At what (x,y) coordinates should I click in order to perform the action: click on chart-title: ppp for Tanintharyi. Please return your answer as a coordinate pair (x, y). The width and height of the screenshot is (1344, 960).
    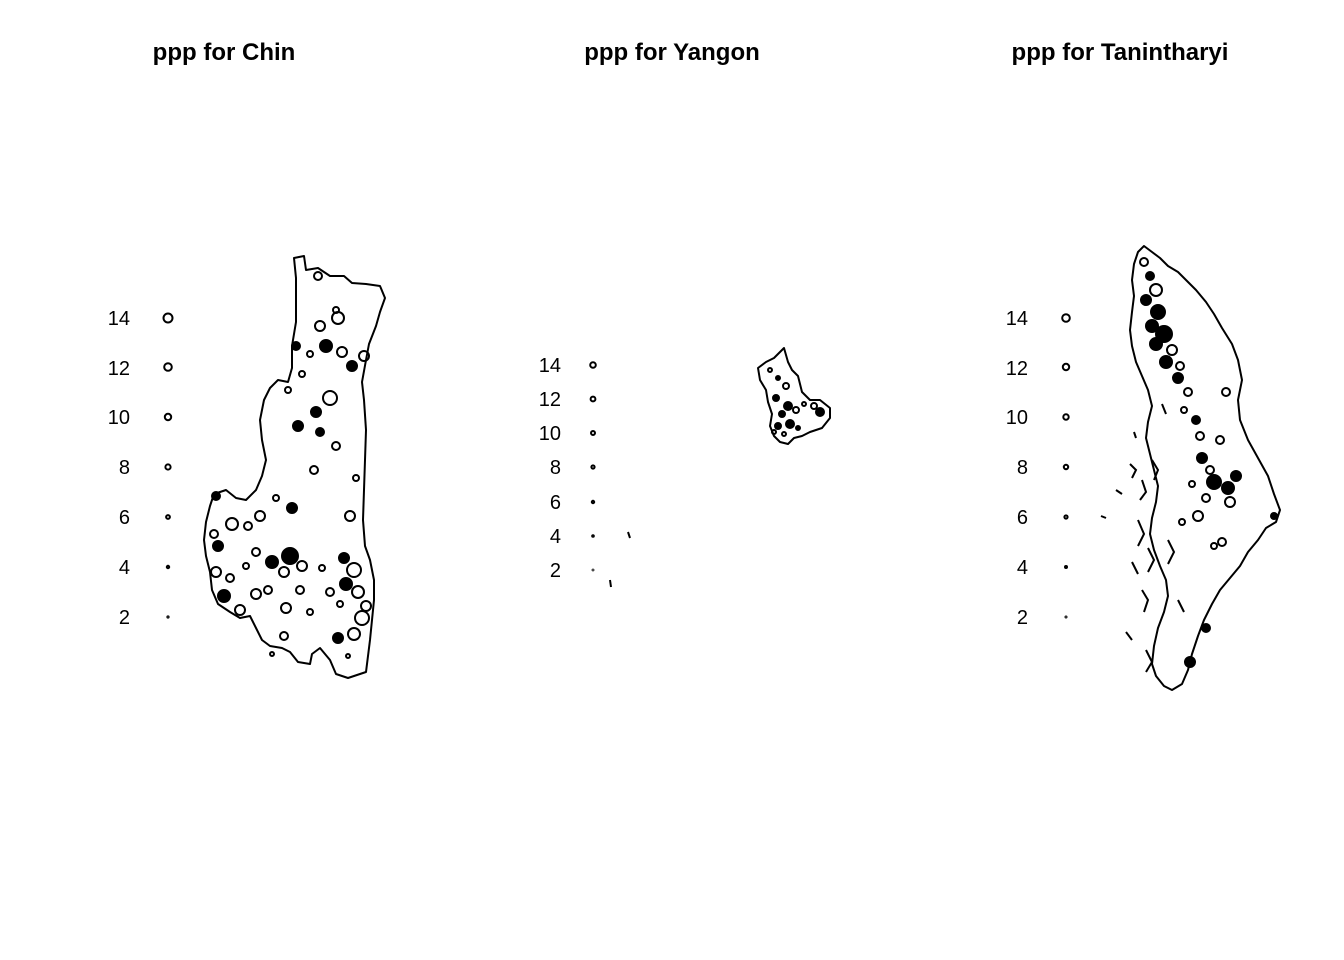
    Looking at the image, I should click on (1120, 52).